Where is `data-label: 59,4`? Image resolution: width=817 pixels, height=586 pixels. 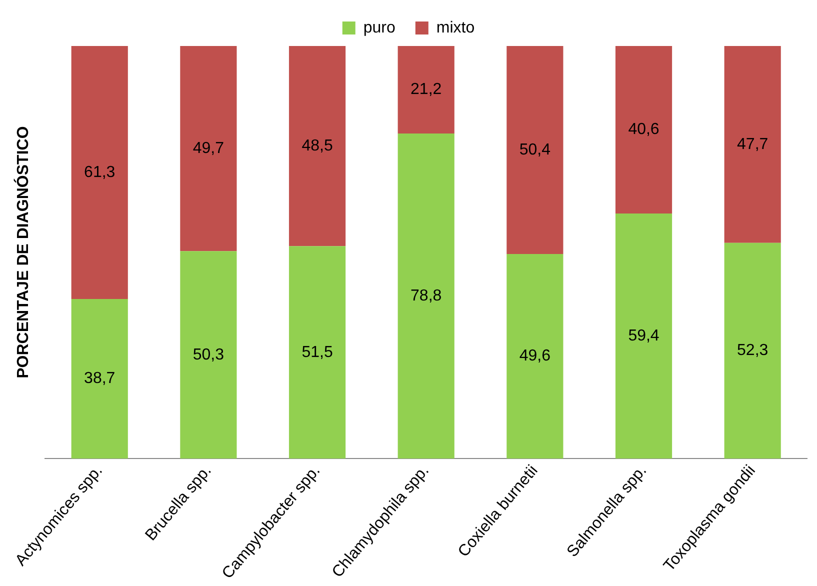
data-label: 59,4 is located at coordinates (644, 336).